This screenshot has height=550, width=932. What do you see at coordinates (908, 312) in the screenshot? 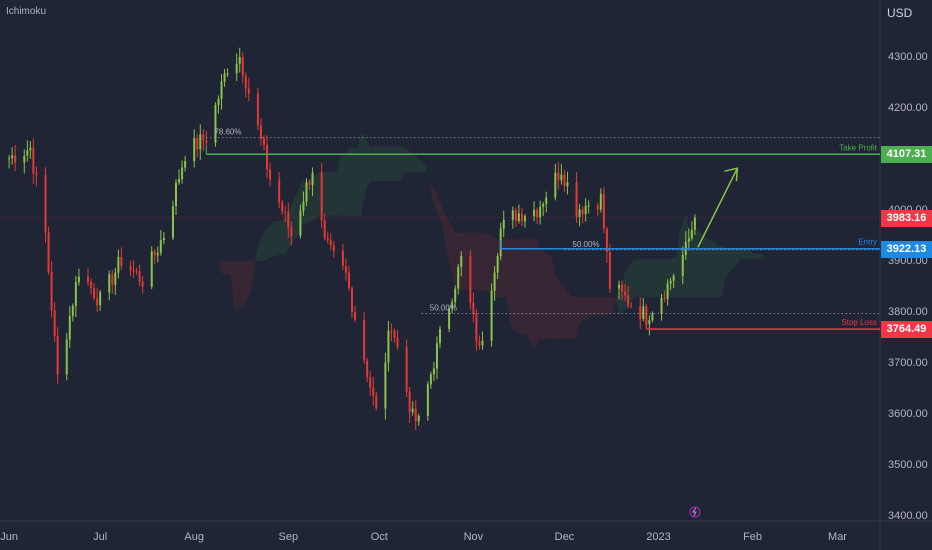
I see `y-tick-label: 3800.00` at bounding box center [908, 312].